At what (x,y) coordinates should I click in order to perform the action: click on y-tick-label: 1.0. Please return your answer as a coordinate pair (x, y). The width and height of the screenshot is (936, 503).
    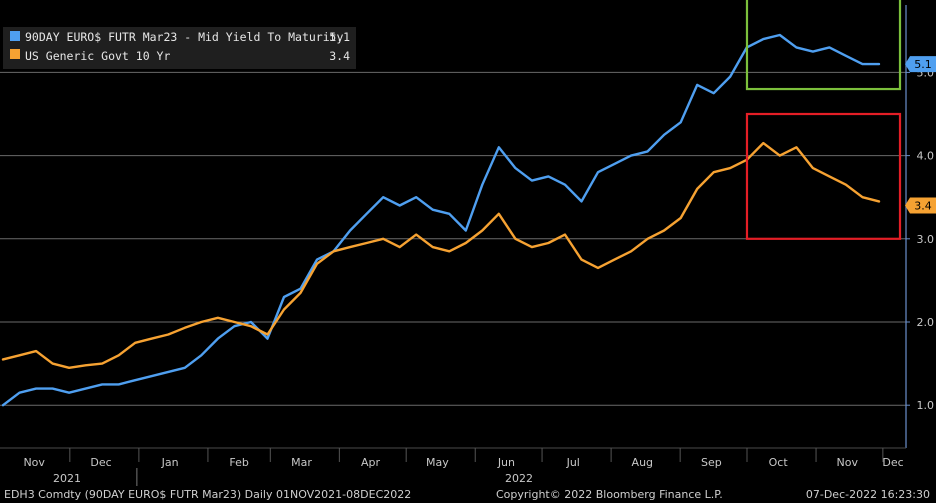
    Looking at the image, I should click on (926, 405).